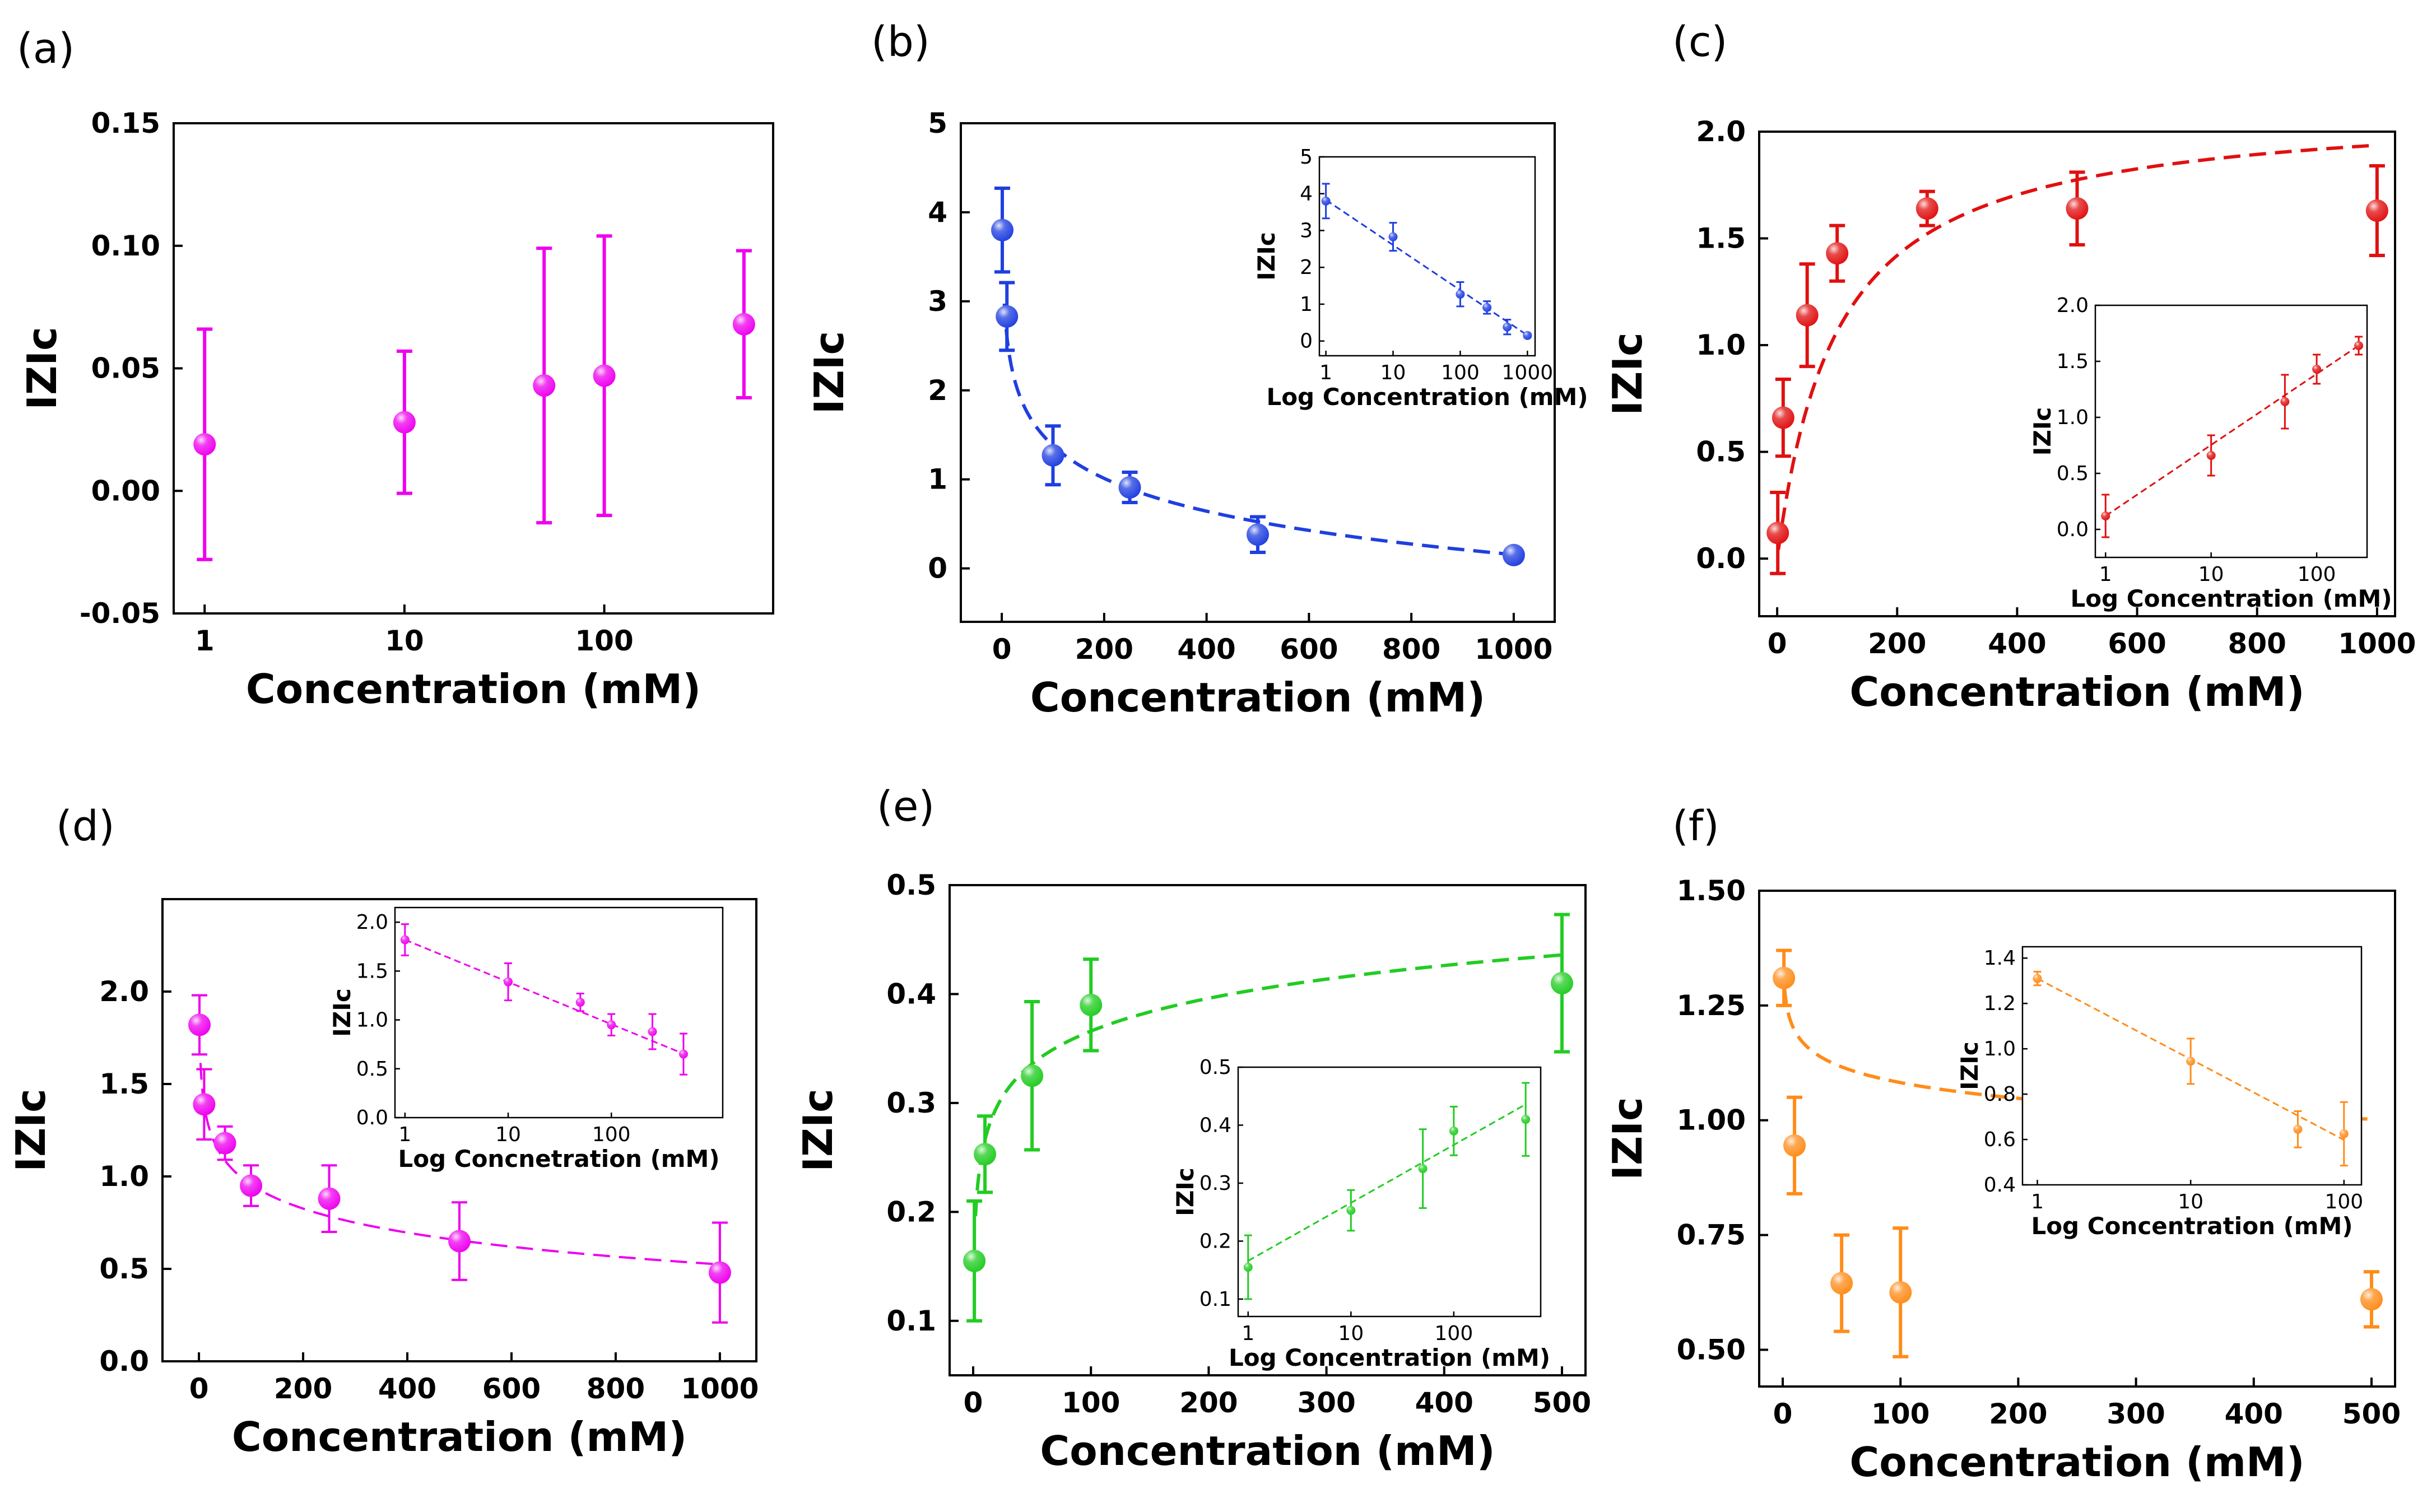 The height and width of the screenshot is (1512, 2427). Describe the element at coordinates (1091, 1403) in the screenshot. I see `panel-e-xtick-label: 100` at that location.